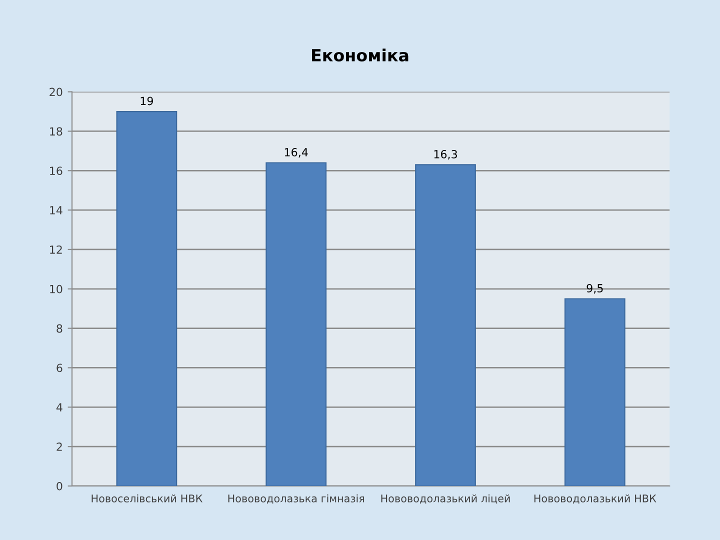 The height and width of the screenshot is (540, 720). What do you see at coordinates (146, 101) in the screenshot?
I see `data-label: 19` at bounding box center [146, 101].